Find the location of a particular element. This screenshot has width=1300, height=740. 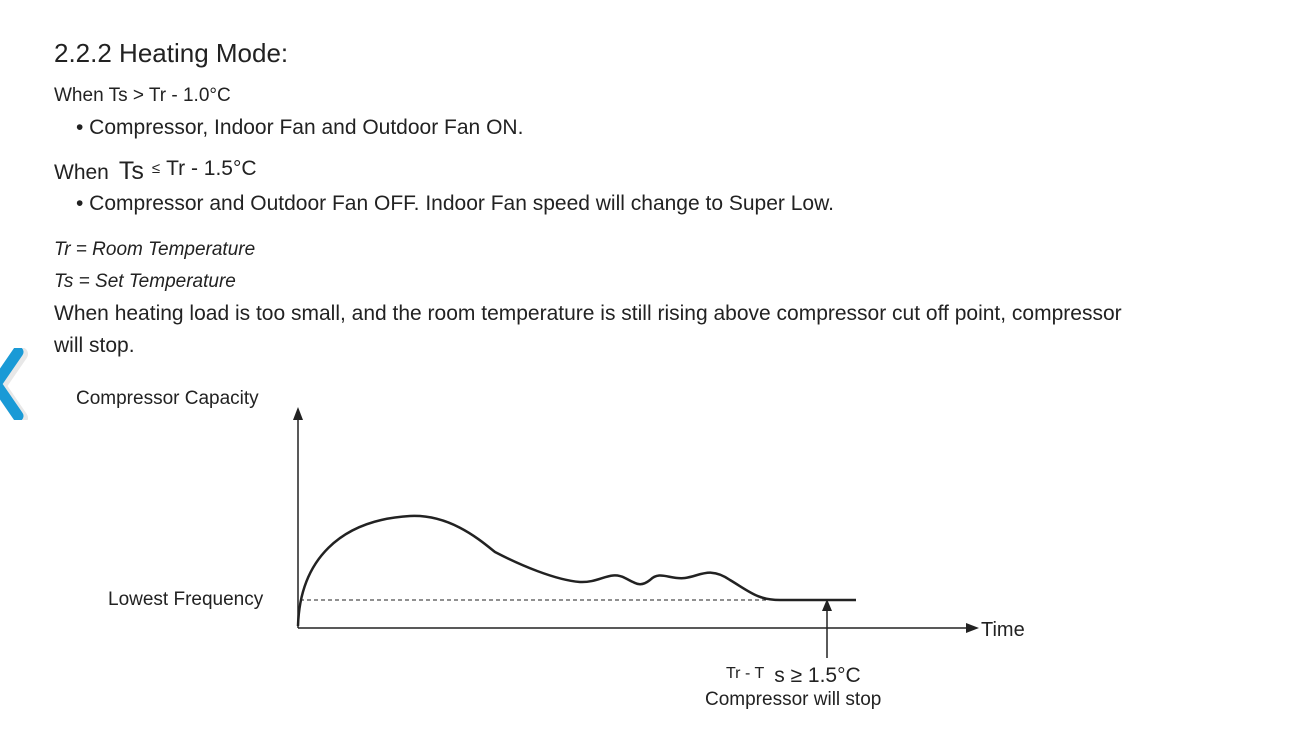

section-heading: 2.2.2 Heating Mode: is located at coordinates (171, 53).